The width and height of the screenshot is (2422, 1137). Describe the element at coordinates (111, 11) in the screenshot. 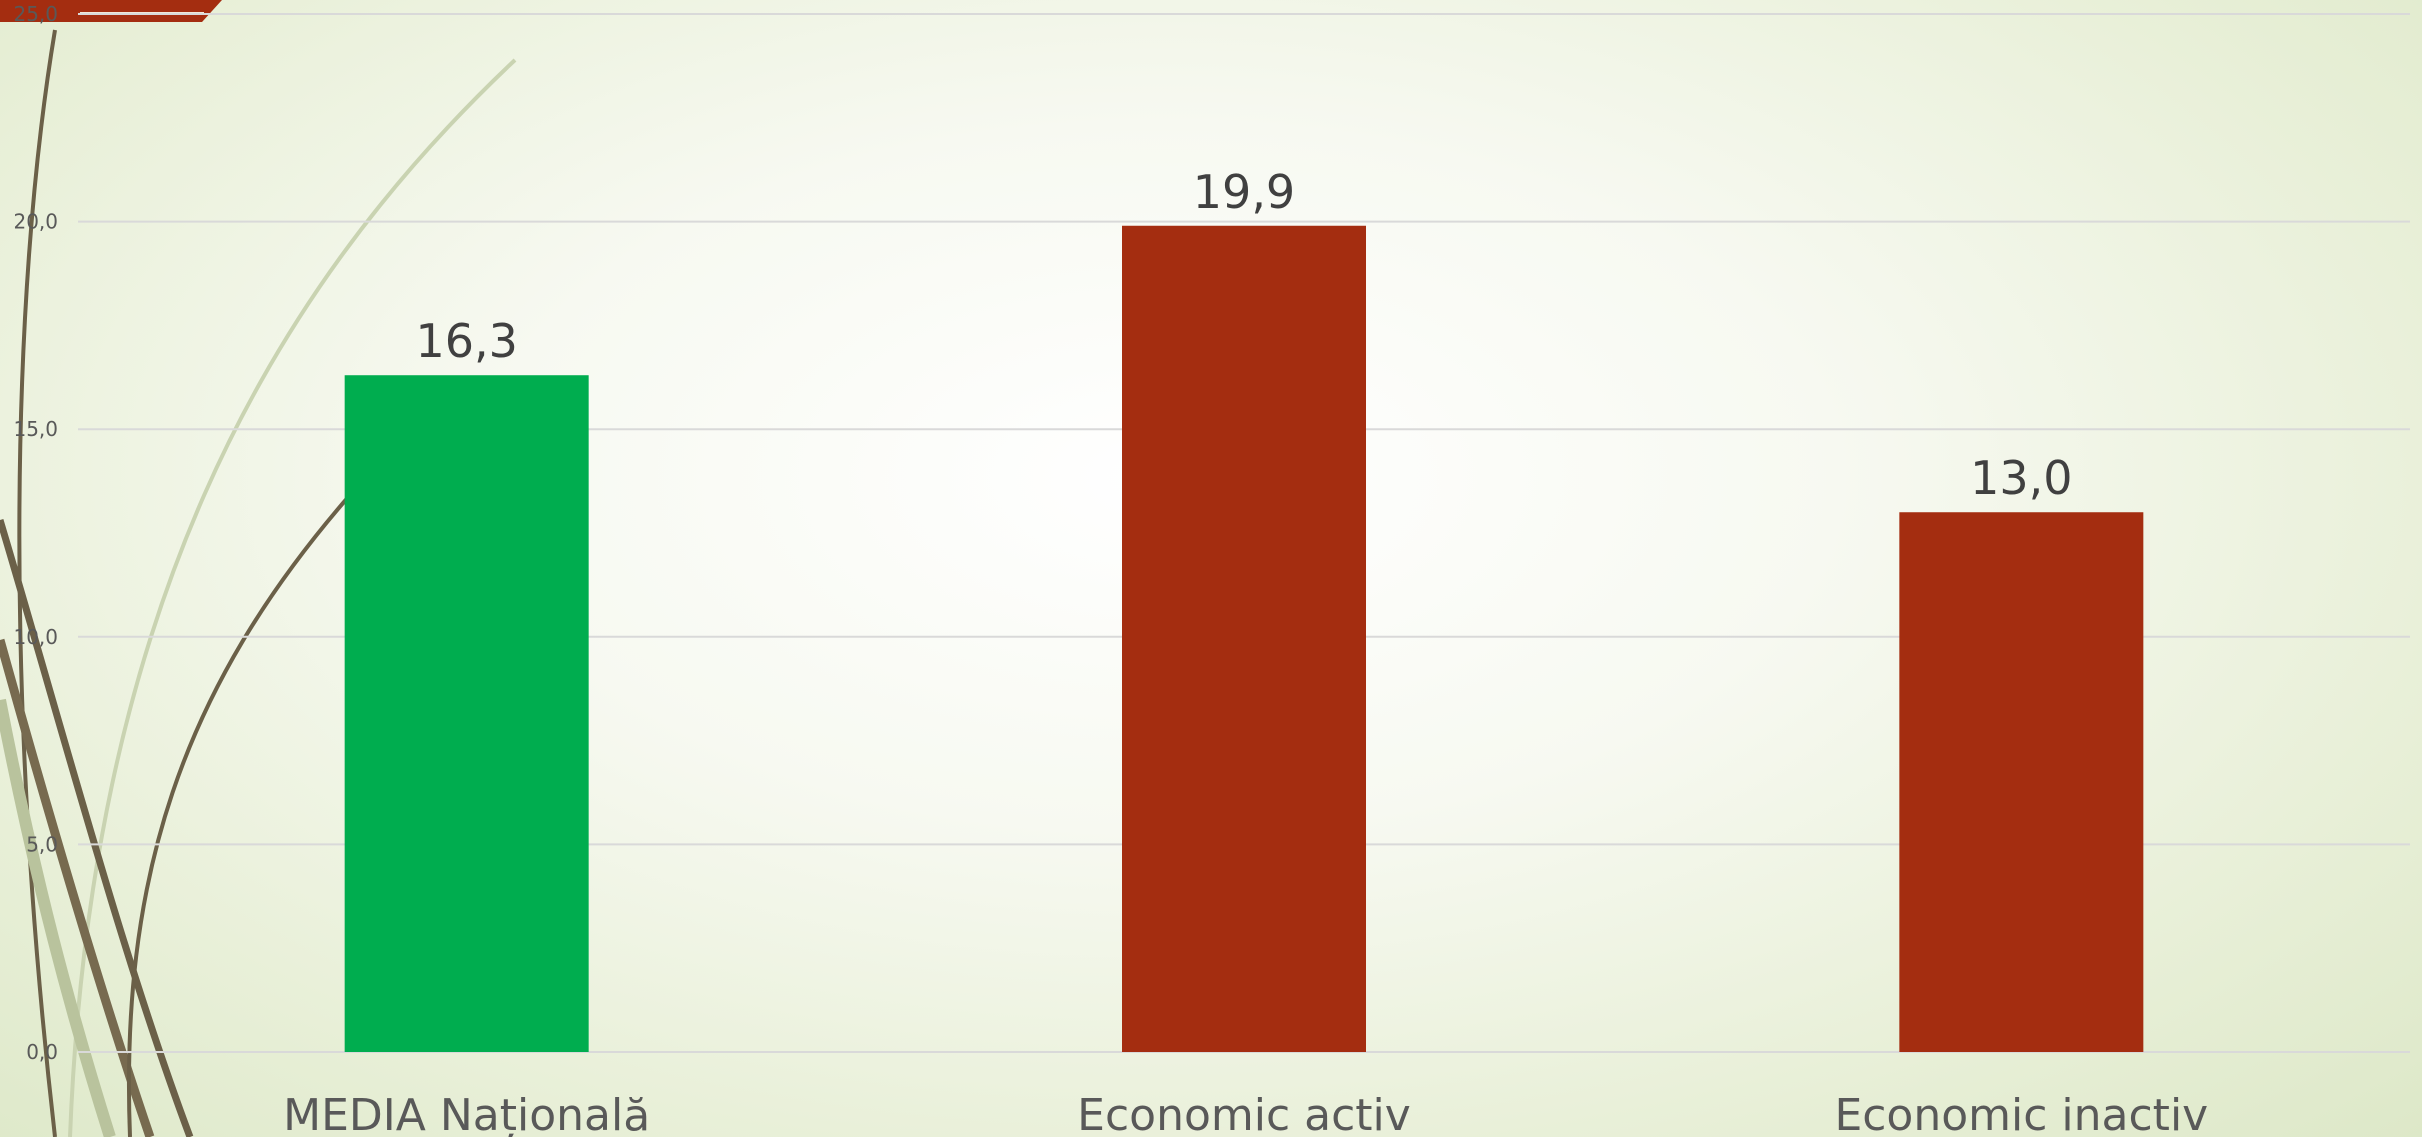

I see `corner-accent-bar` at that location.